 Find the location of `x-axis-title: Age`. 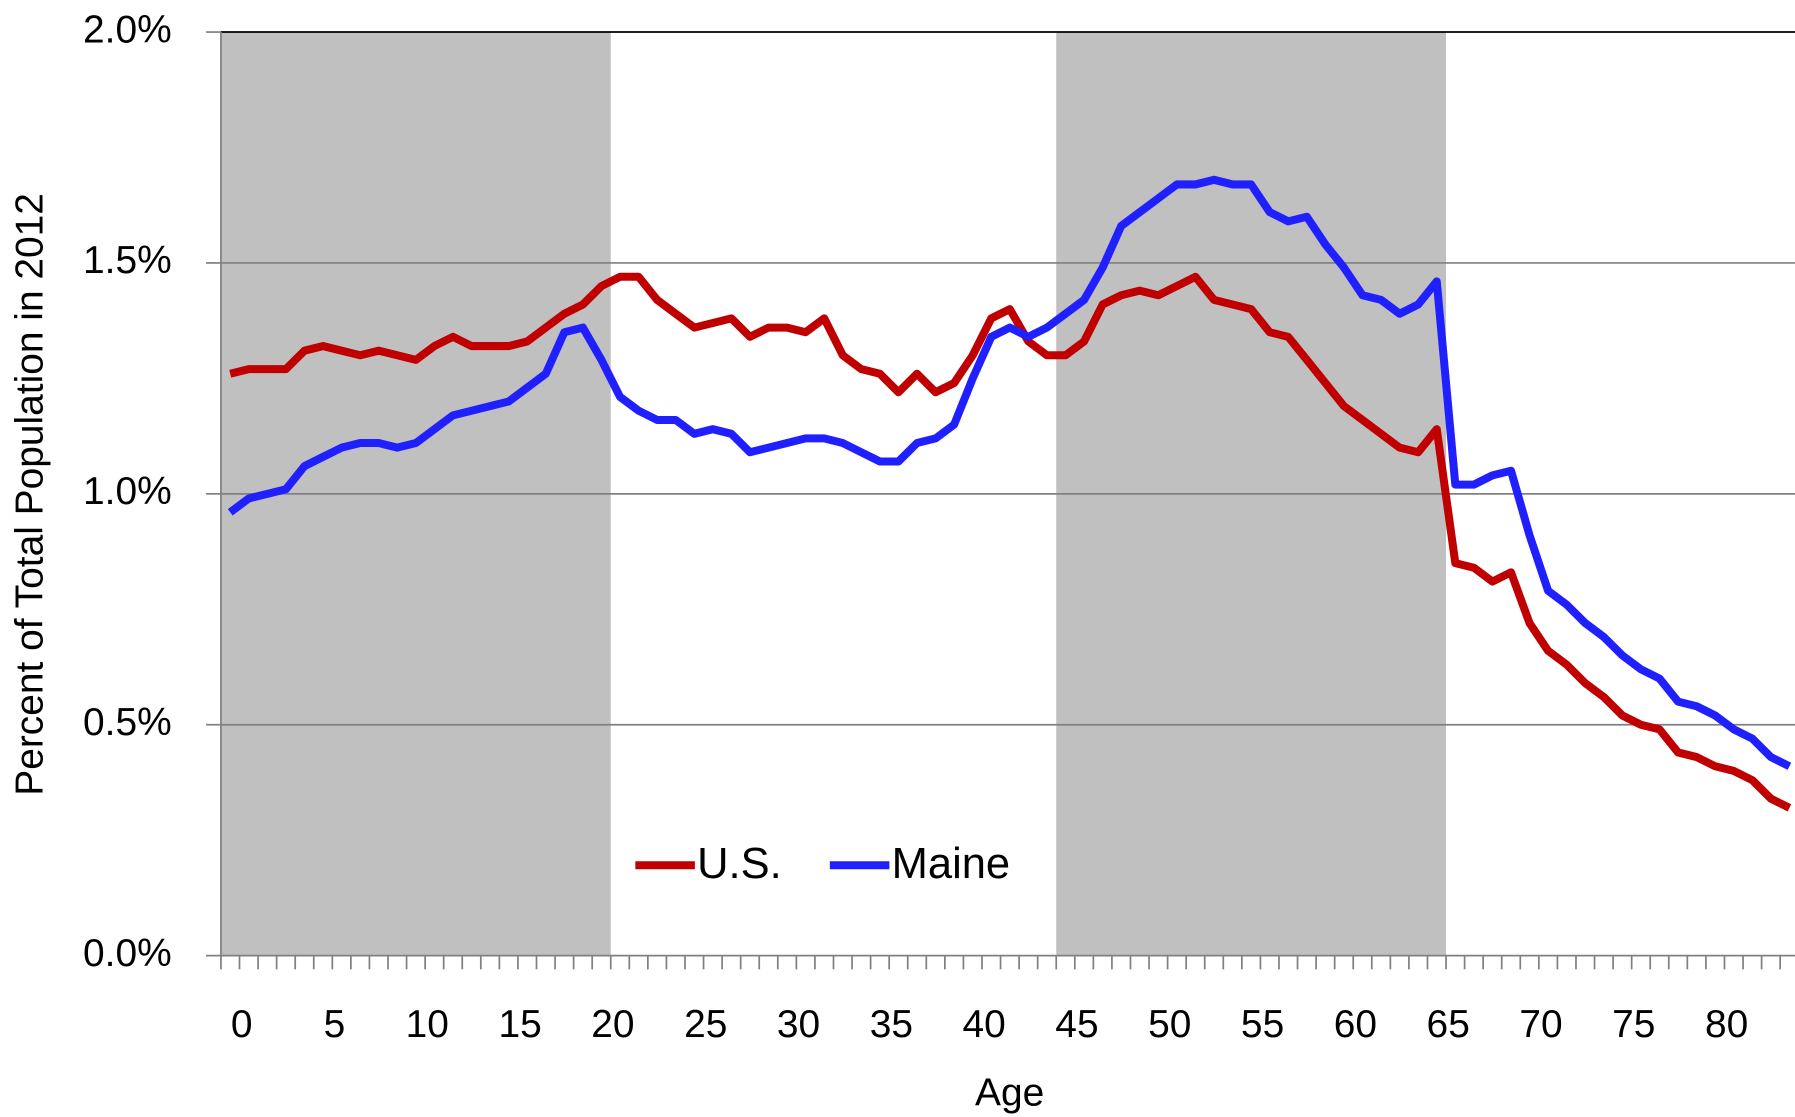

x-axis-title: Age is located at coordinates (1009, 1093).